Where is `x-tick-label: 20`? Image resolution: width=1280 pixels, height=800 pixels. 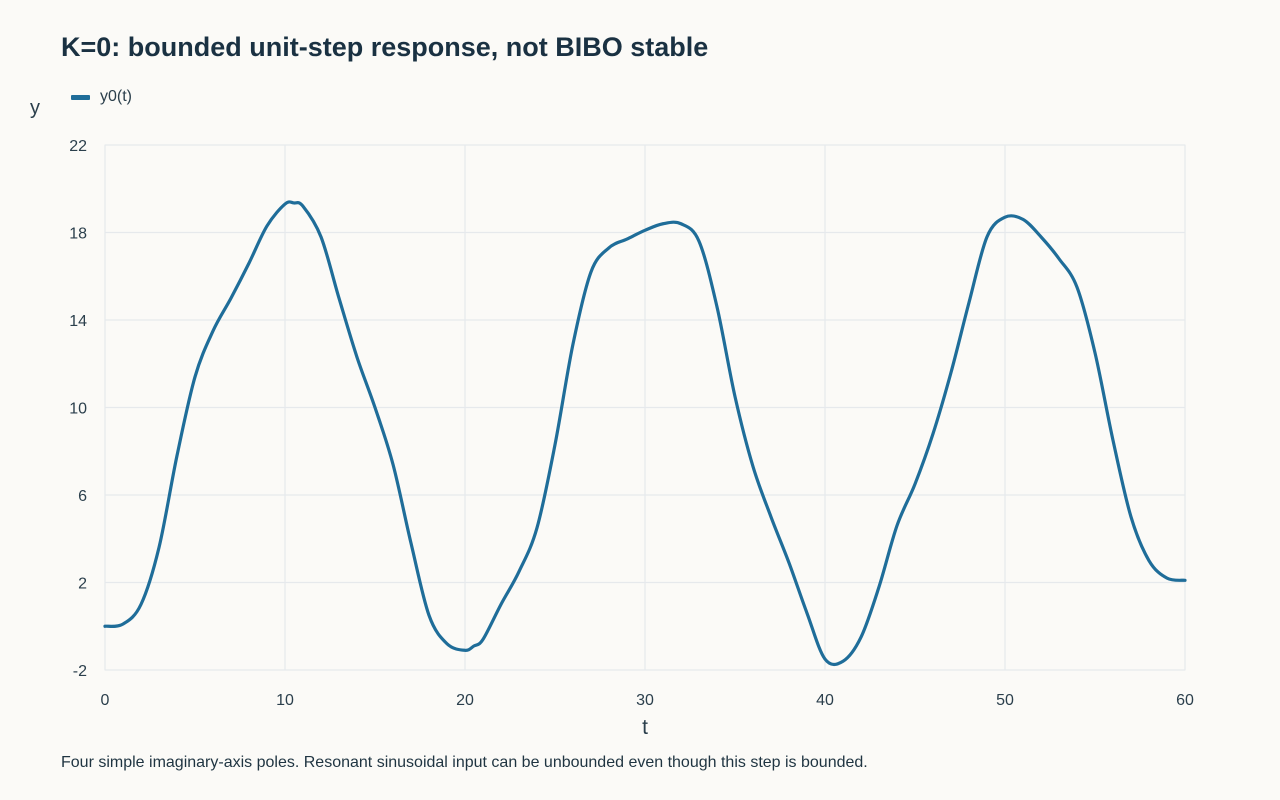
x-tick-label: 20 is located at coordinates (465, 700).